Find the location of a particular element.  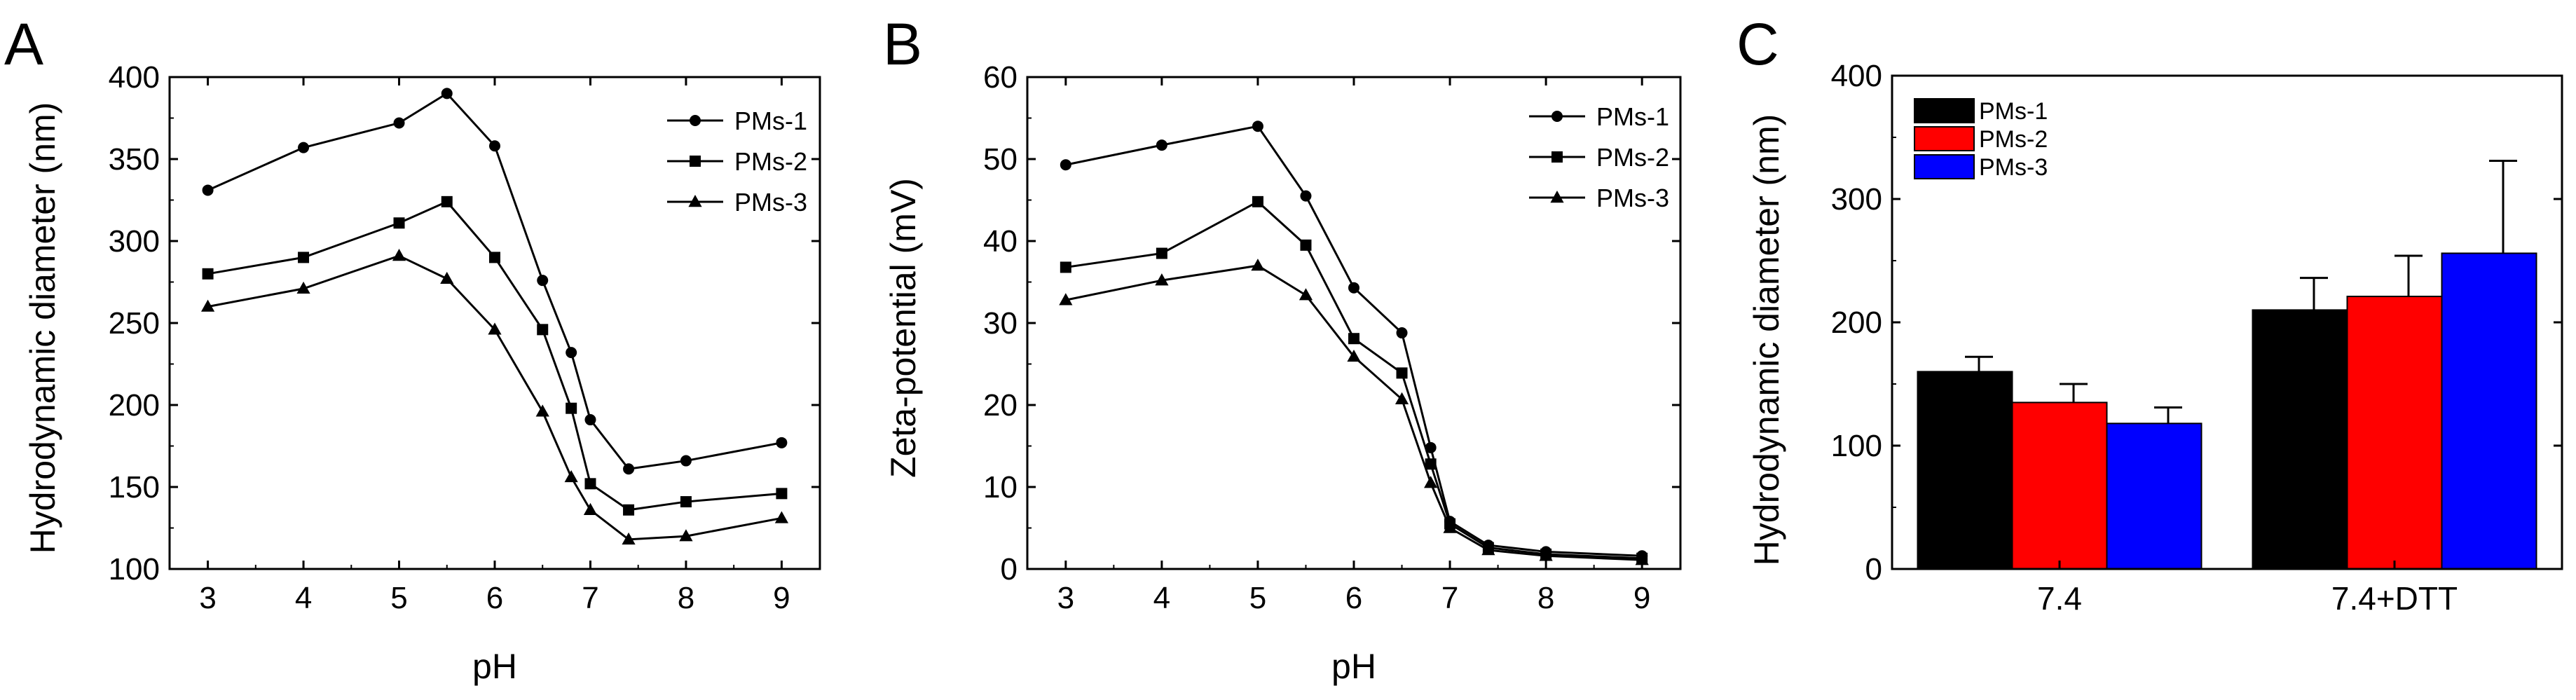

y-axis-label: Zeta-potential (mV) is located at coordinates (904, 328).